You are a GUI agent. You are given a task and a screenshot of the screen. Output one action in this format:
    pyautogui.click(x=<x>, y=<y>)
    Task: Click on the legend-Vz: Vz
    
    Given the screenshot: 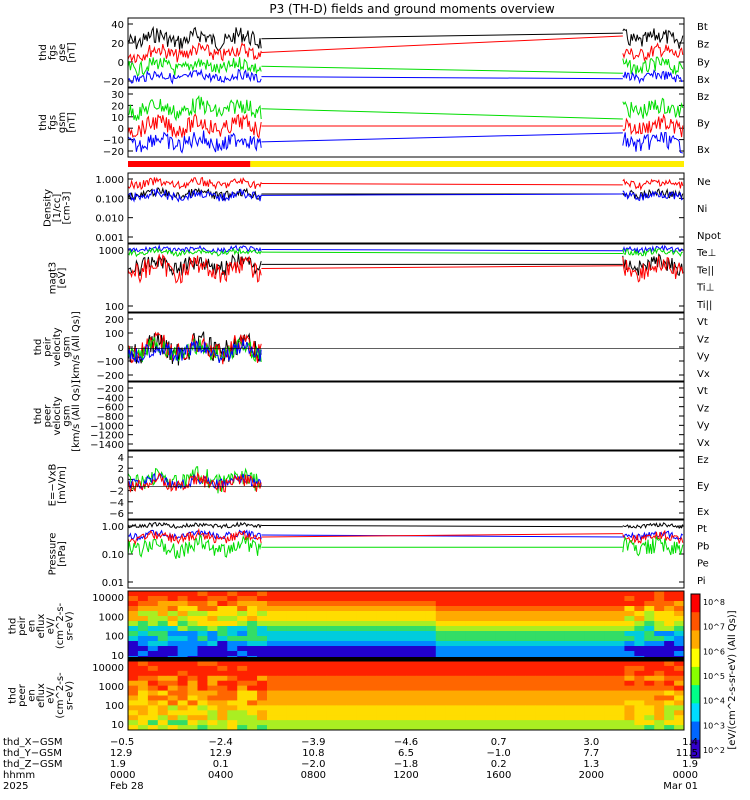 What is the action you would take?
    pyautogui.click(x=703, y=339)
    